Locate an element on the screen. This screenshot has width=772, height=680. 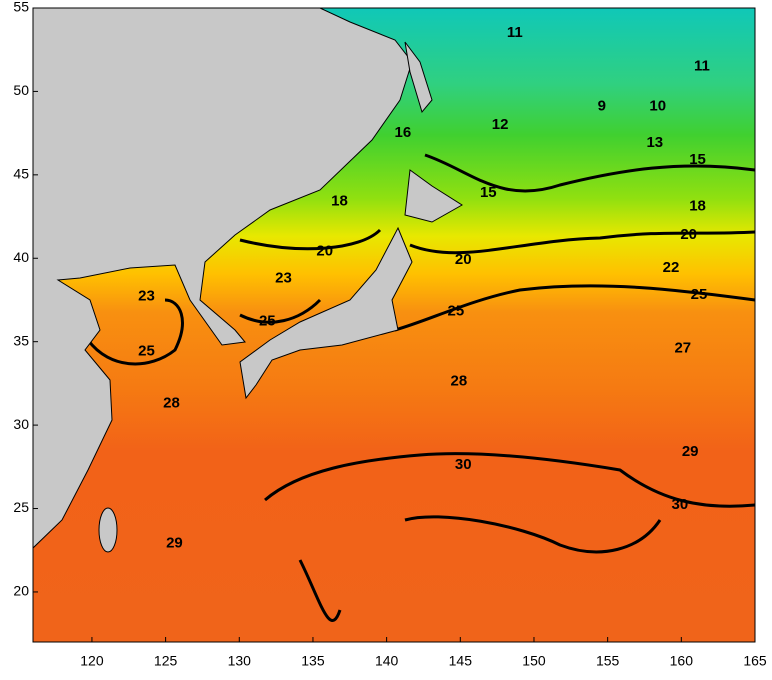
y-tick-label: 45 is located at coordinates (21, 174).